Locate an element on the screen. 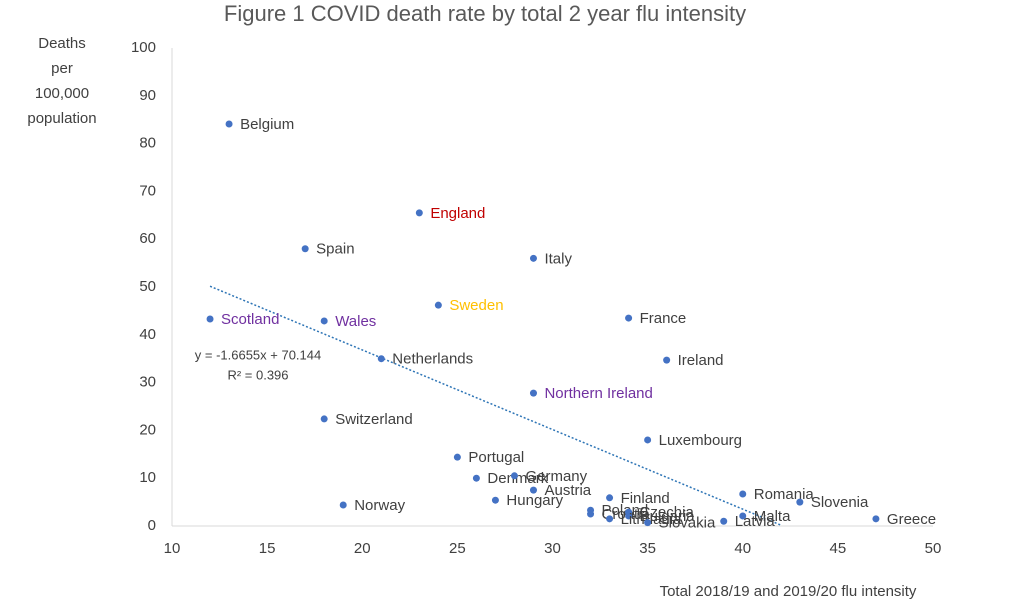 The image size is (1011, 611). point-label: Sweden is located at coordinates (476, 305).